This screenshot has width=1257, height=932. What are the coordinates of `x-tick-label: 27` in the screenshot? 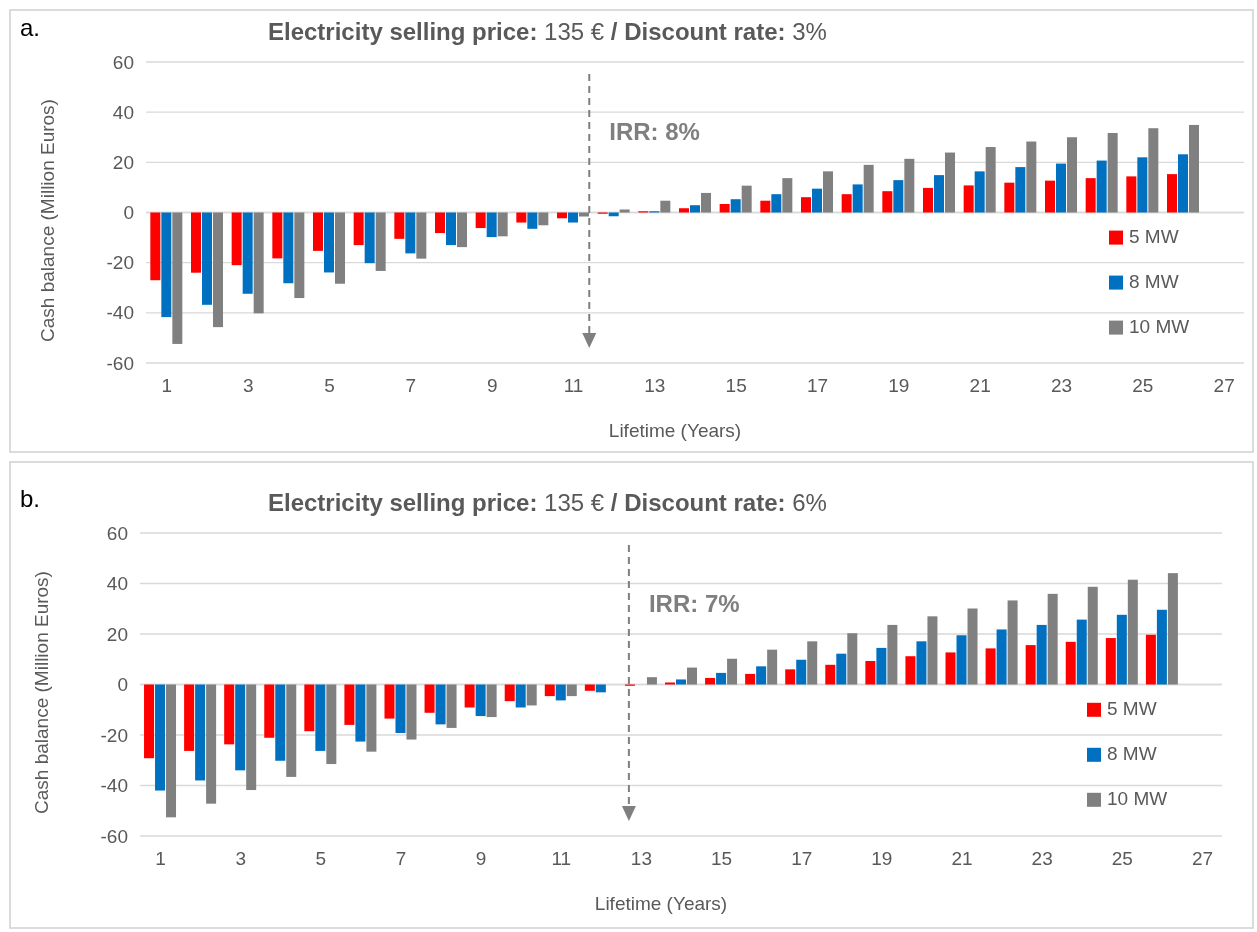 It's located at (1224, 386).